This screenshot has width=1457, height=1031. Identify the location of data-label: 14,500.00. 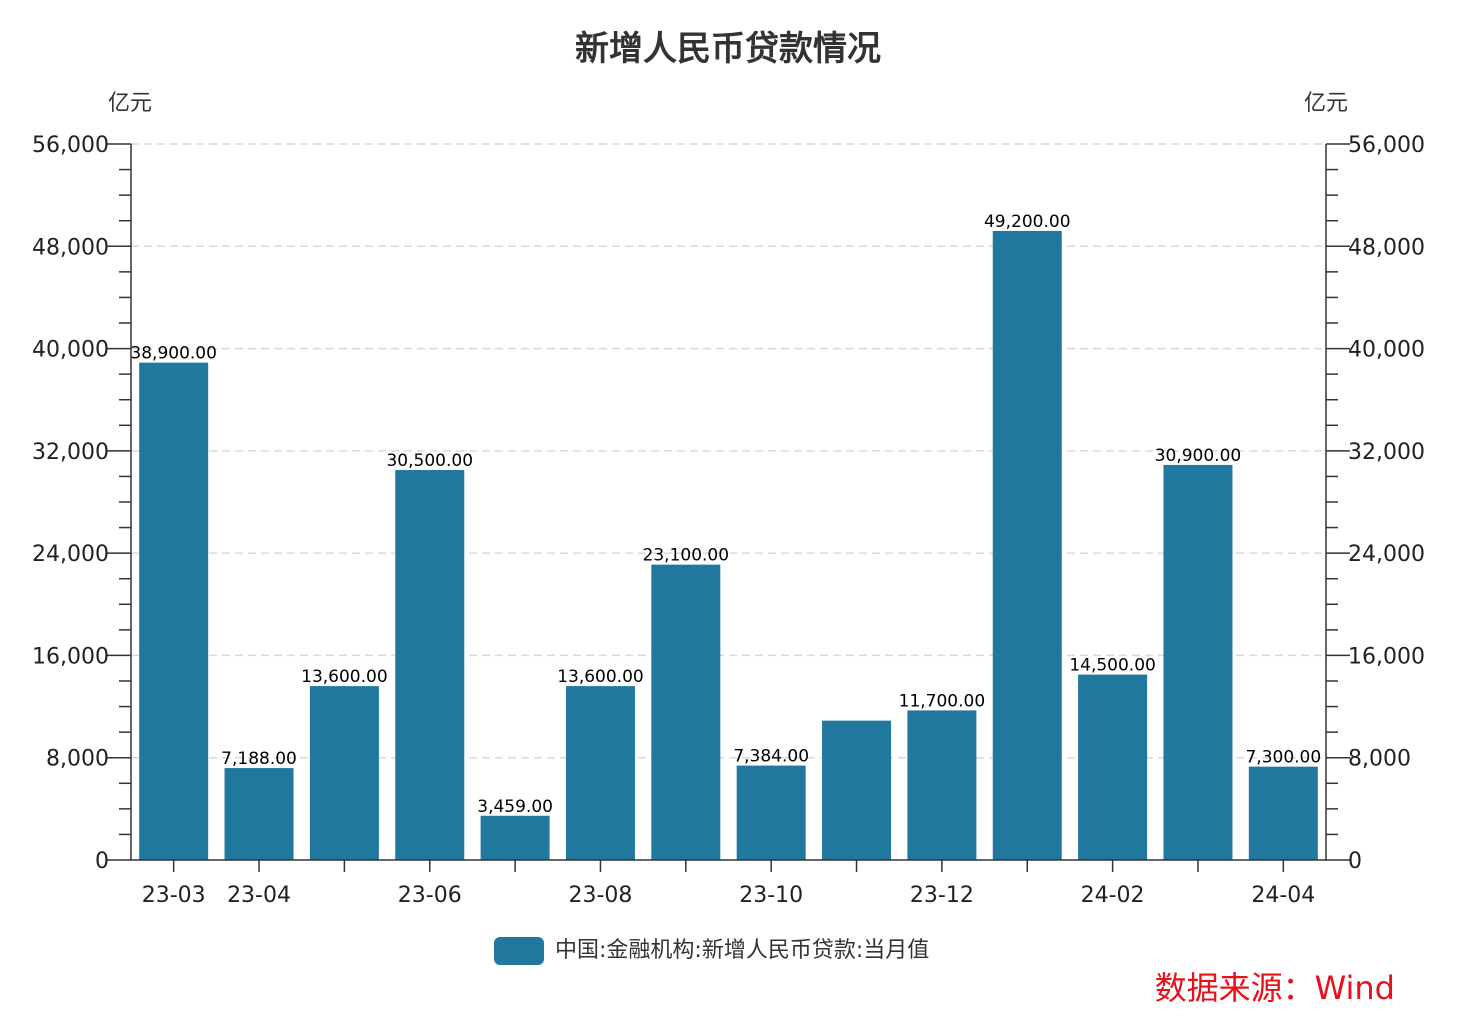
(1112, 666).